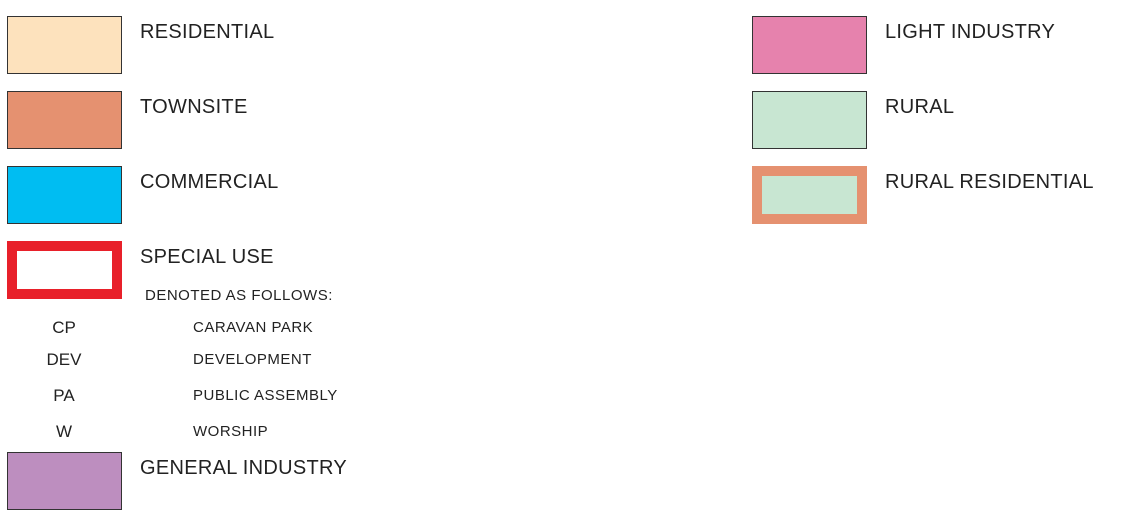  I want to click on code-meaning: WORSHIP, so click(231, 431).